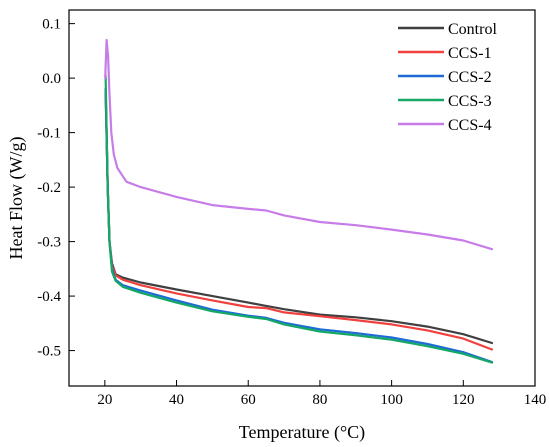 This screenshot has height=447, width=550. I want to click on x-tick-label: 120, so click(463, 400).